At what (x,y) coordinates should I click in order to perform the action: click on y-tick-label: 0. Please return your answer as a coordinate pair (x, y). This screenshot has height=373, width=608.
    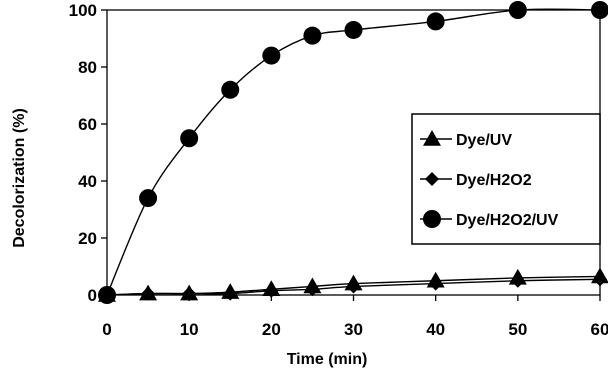
    Looking at the image, I should click on (92, 295).